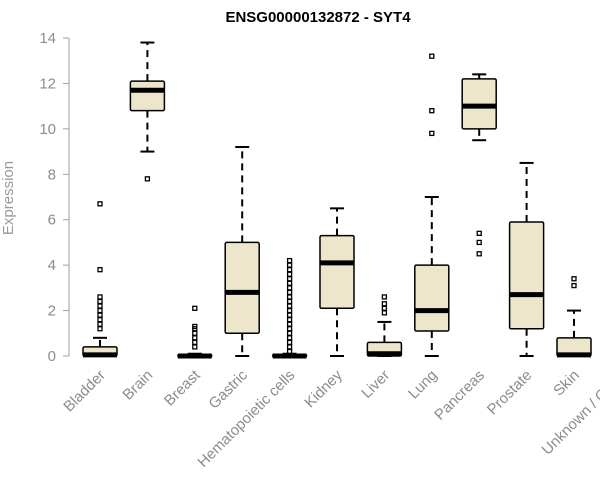 The image size is (600, 500). What do you see at coordinates (574, 317) in the screenshot?
I see `box-skin` at bounding box center [574, 317].